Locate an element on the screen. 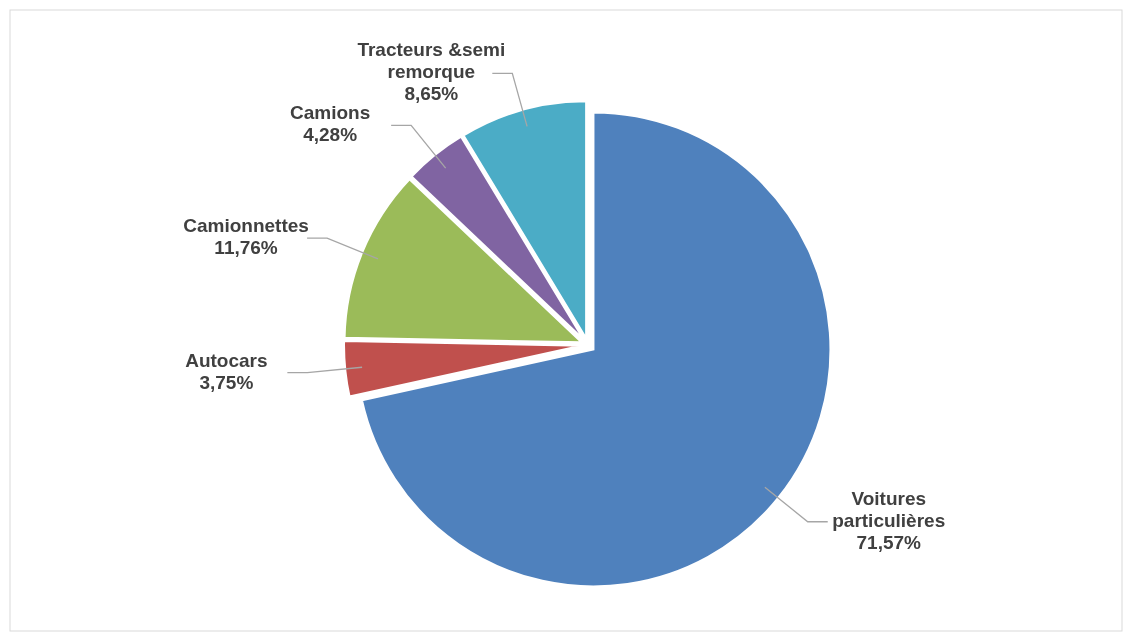 This screenshot has width=1132, height=641. data-label: 11,76% is located at coordinates (246, 248).